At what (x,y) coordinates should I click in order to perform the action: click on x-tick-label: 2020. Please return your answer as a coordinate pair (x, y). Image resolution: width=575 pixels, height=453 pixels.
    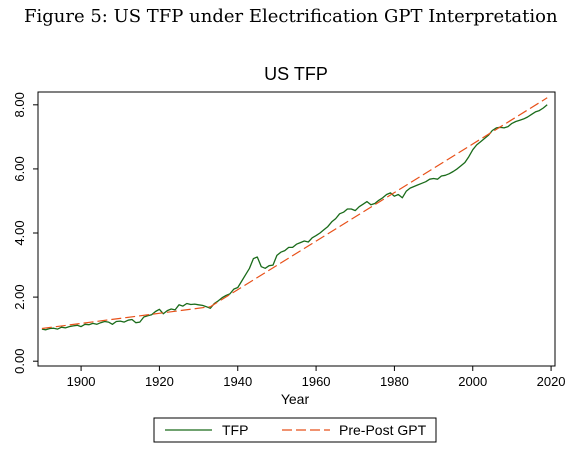
    Looking at the image, I should click on (551, 381).